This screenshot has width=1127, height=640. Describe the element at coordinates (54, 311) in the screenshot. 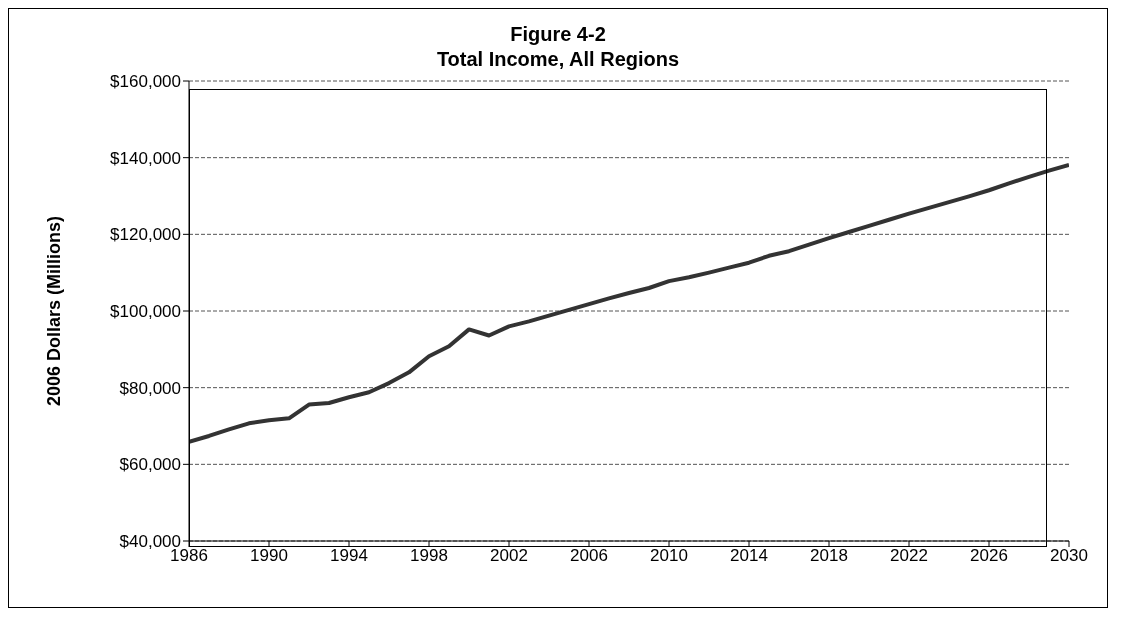

I see `y-axis-title: 2006 Dollars (Millions)` at that location.